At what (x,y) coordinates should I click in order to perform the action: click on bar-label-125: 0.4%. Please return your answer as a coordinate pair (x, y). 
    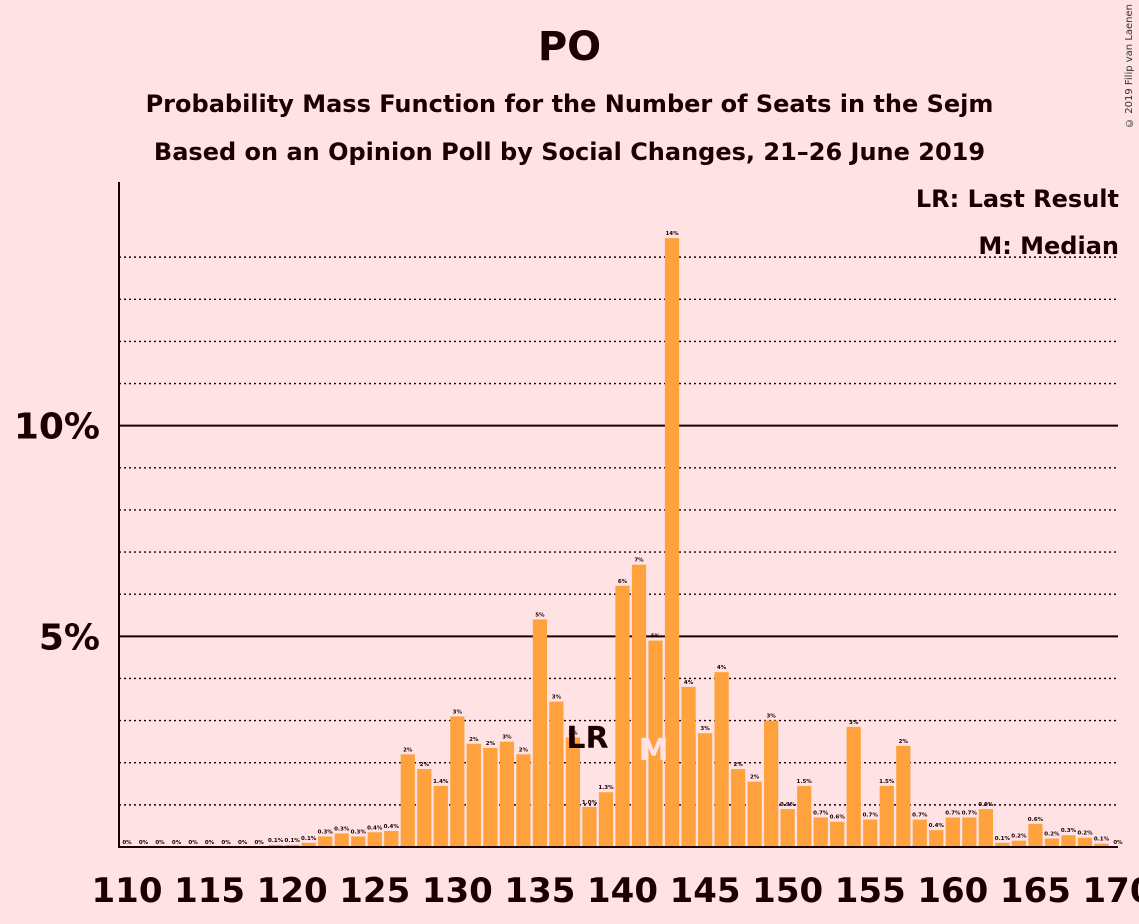
    Looking at the image, I should click on (375, 828).